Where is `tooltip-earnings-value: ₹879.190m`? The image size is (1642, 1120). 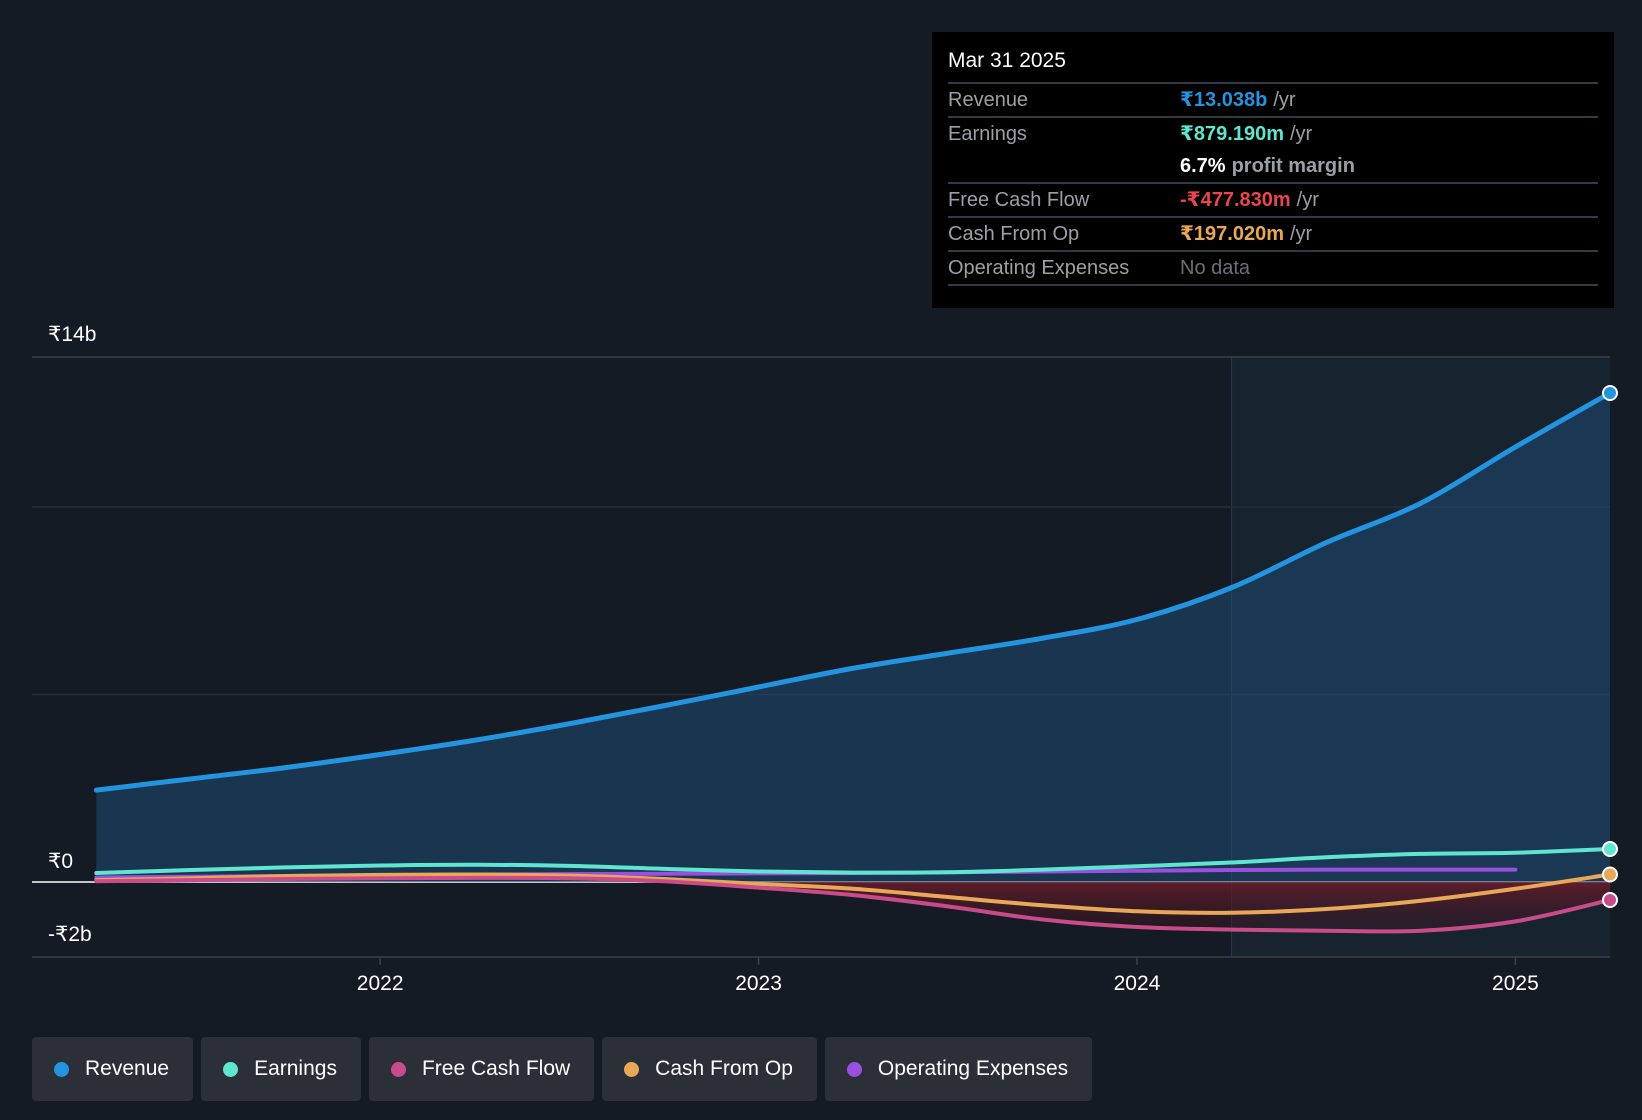 tooltip-earnings-value: ₹879.190m is located at coordinates (1232, 134).